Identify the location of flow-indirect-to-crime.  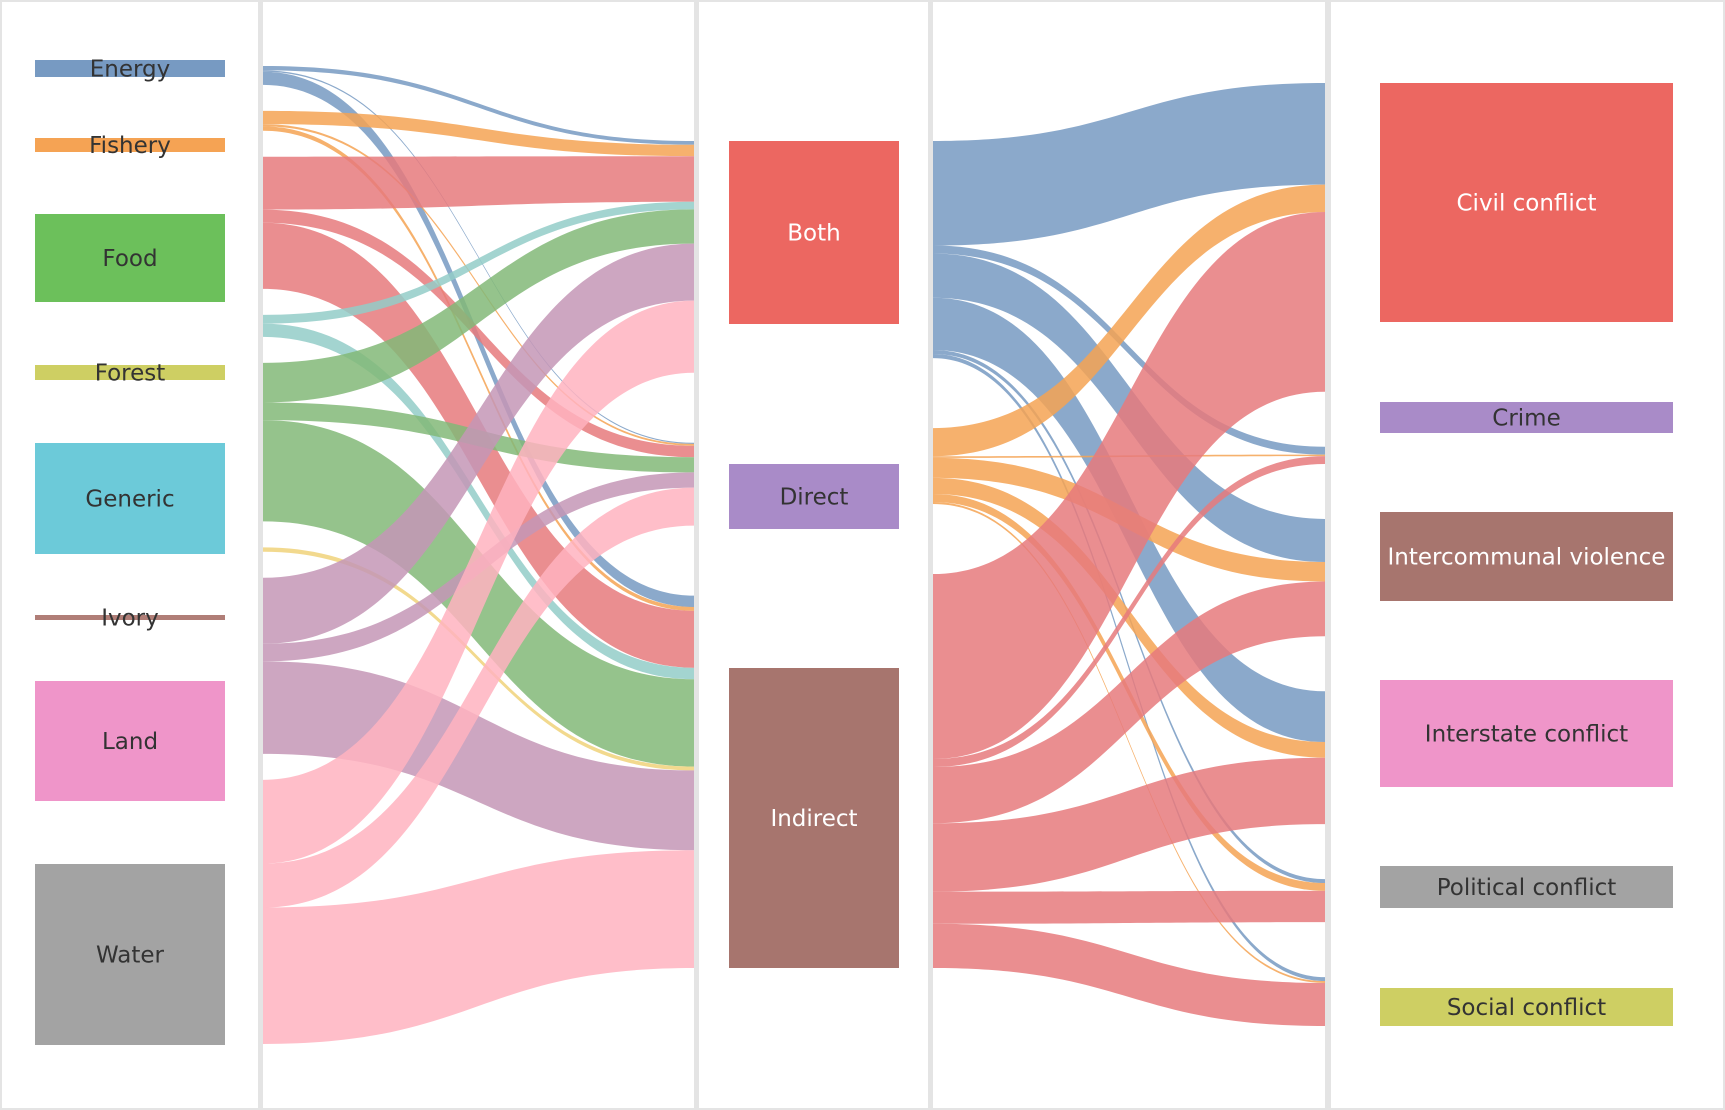
(1129, 612).